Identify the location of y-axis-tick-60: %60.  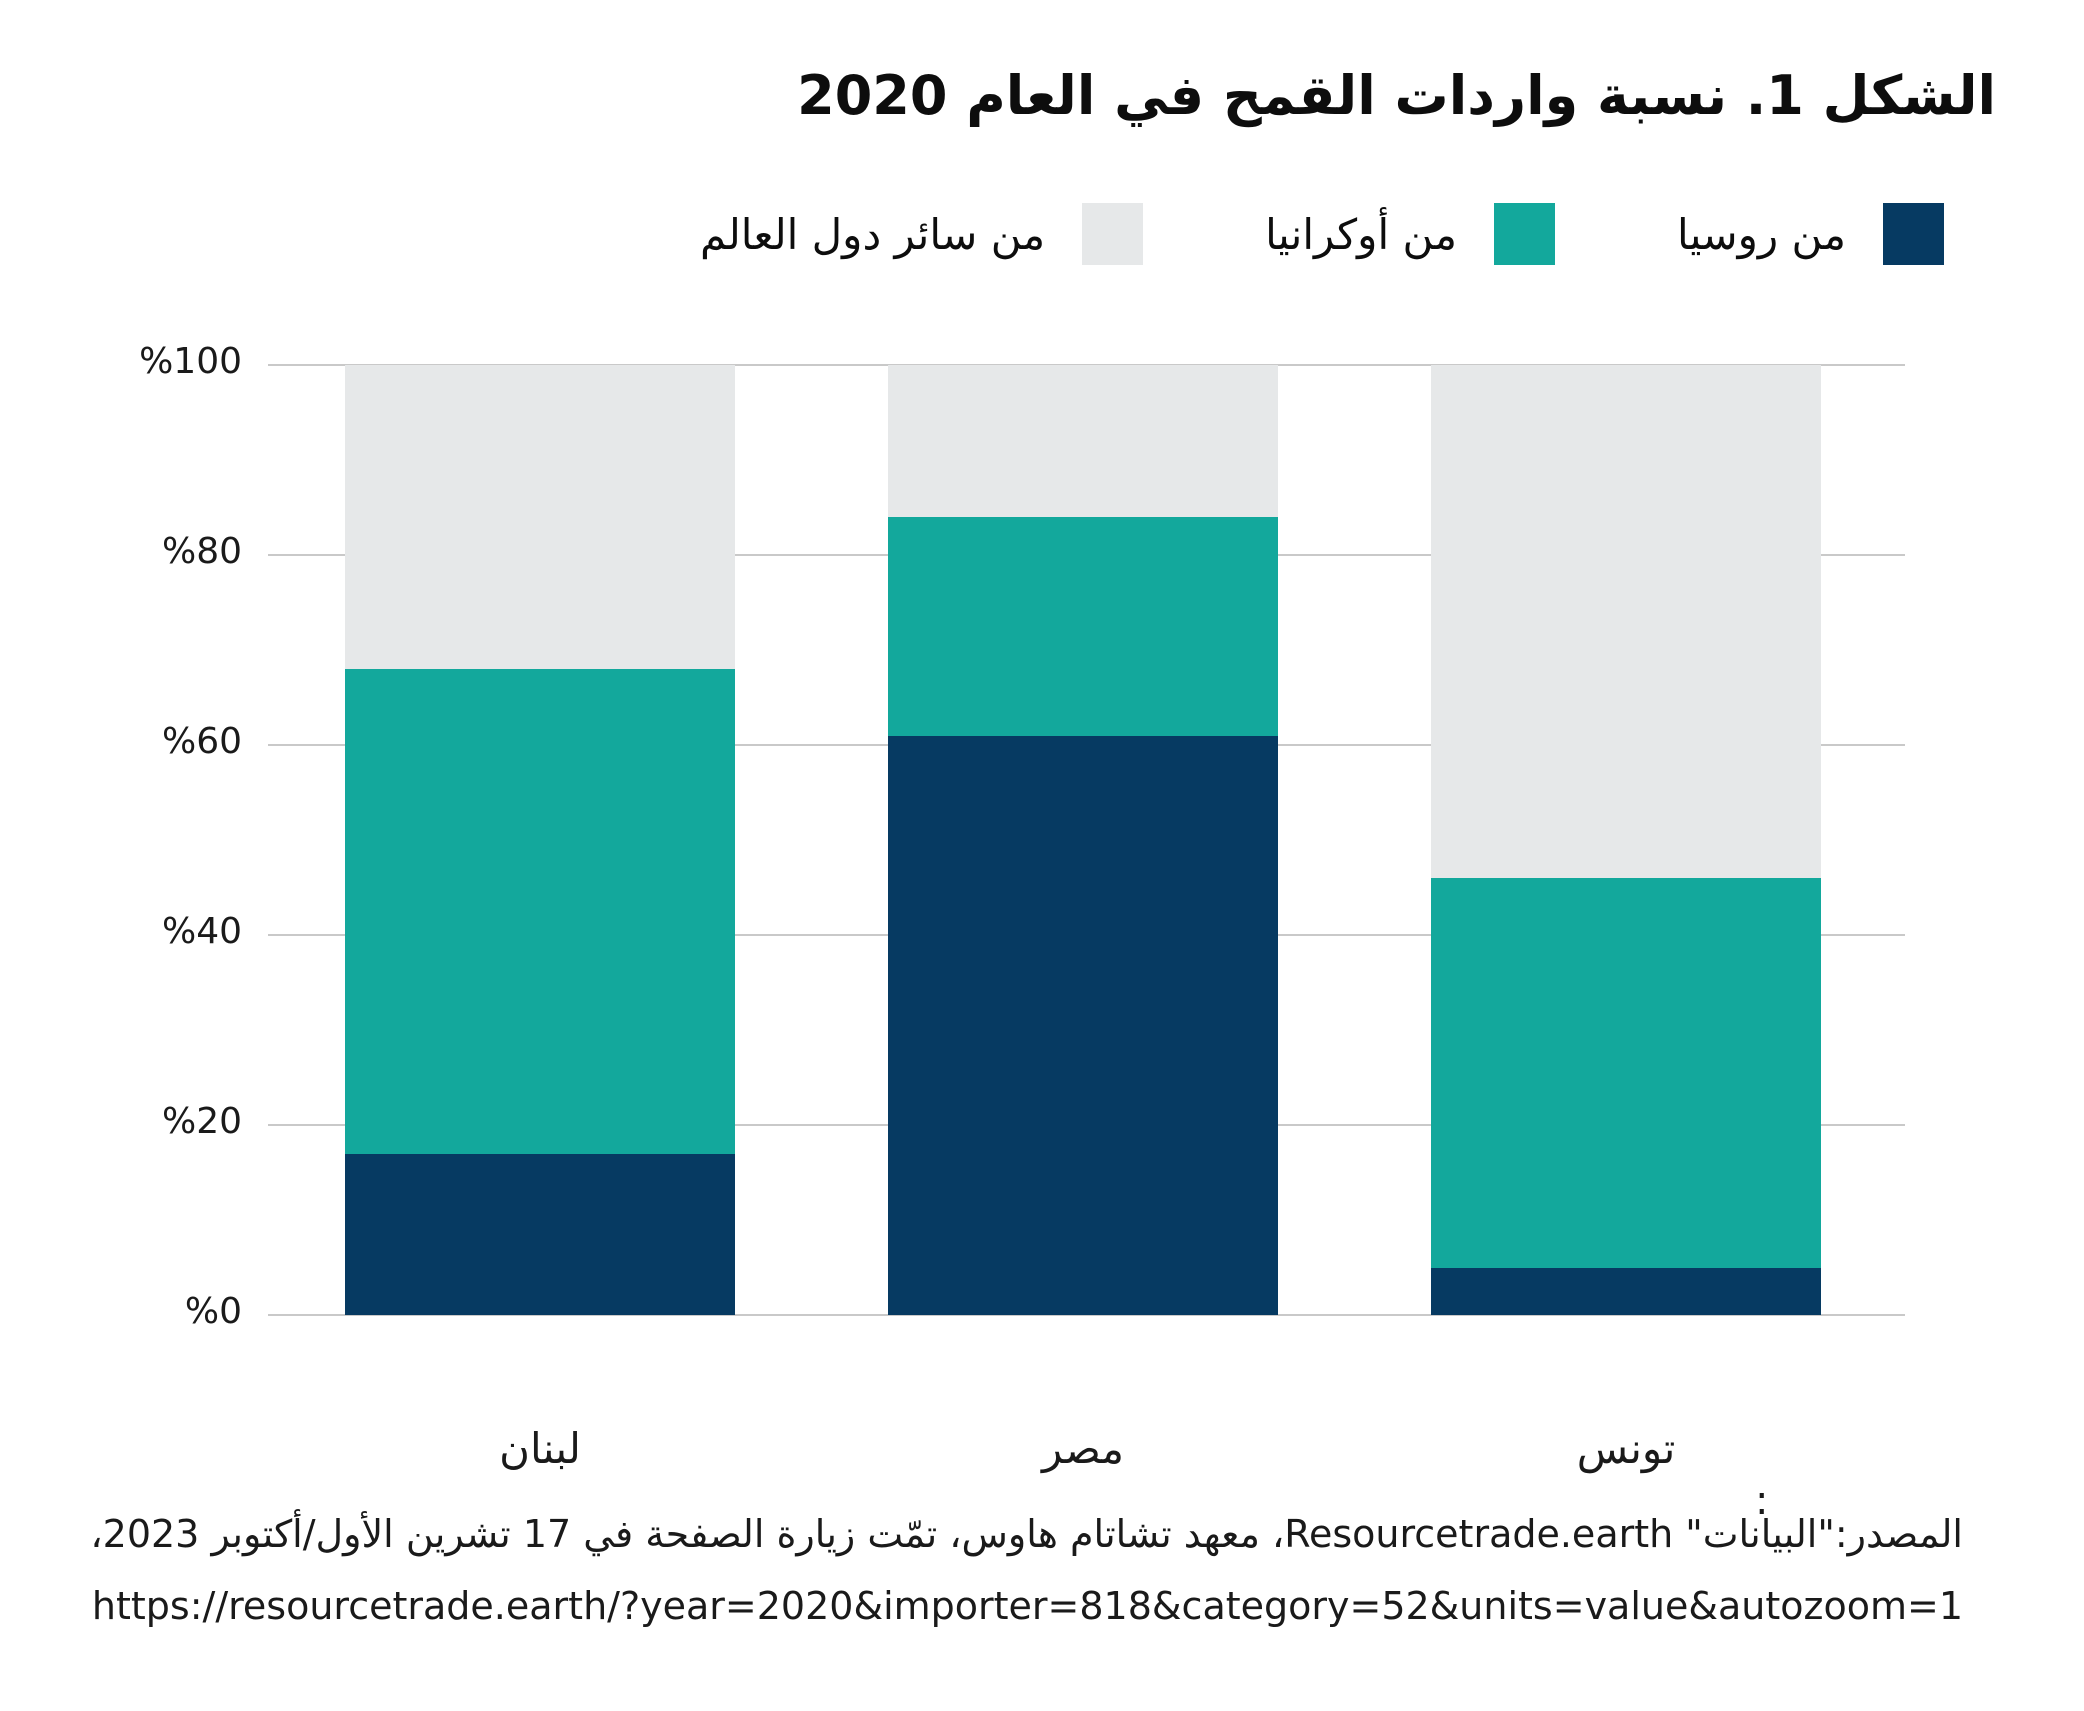
(201, 741).